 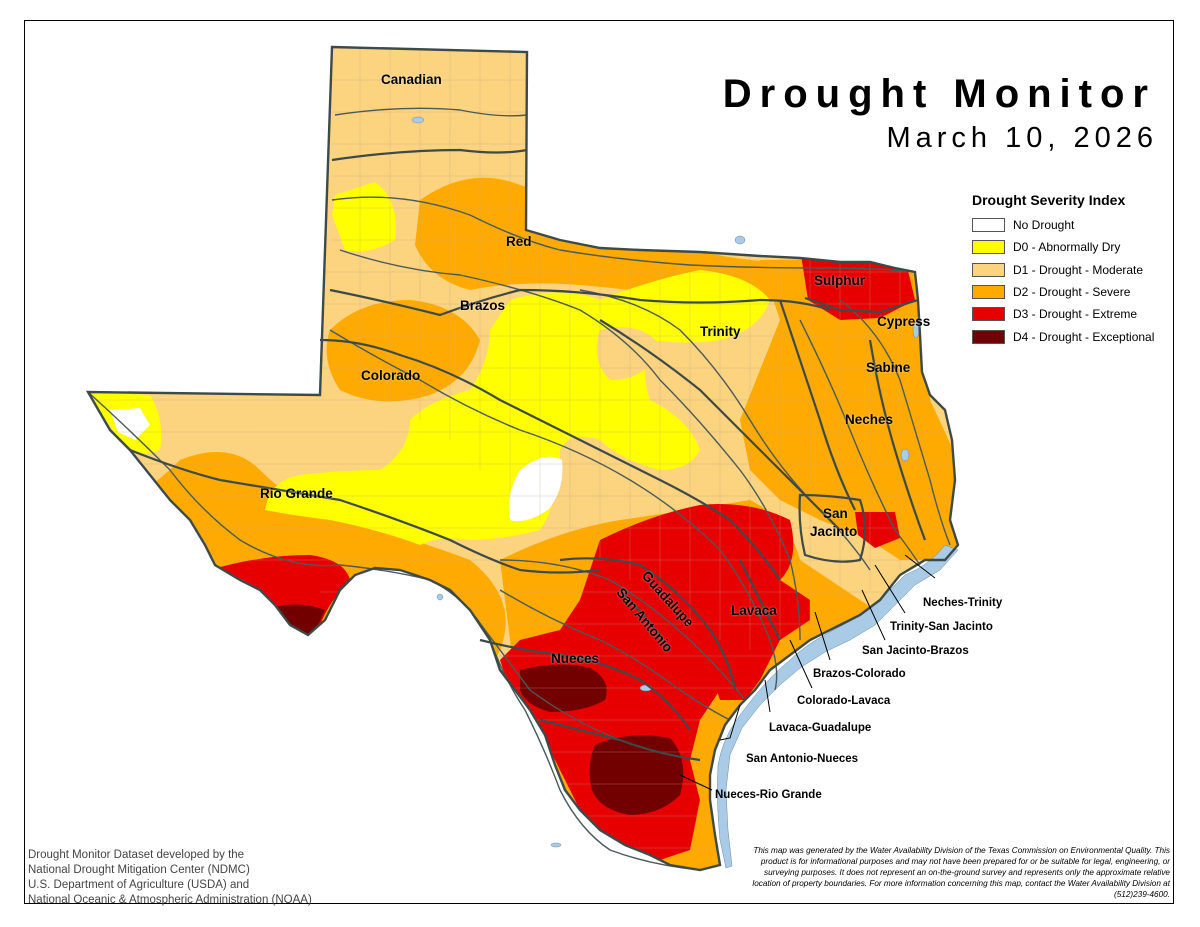 I want to click on boundary-sanjacinto, so click(x=832, y=528).